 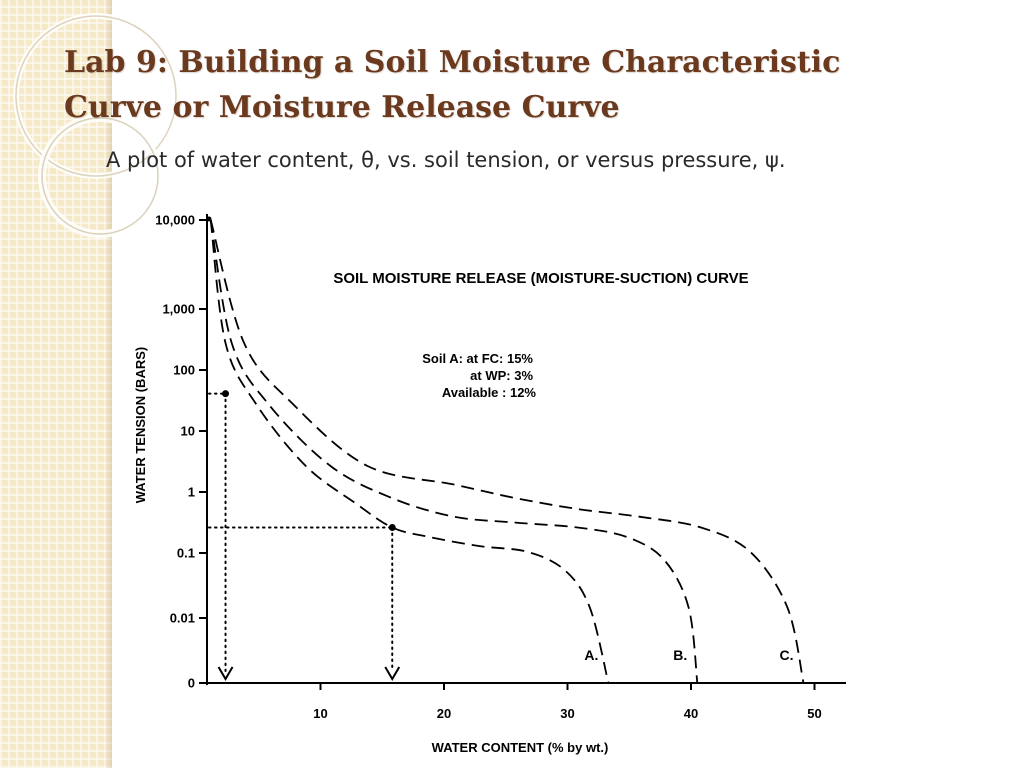 I want to click on x-tick-label: 40, so click(x=691, y=713).